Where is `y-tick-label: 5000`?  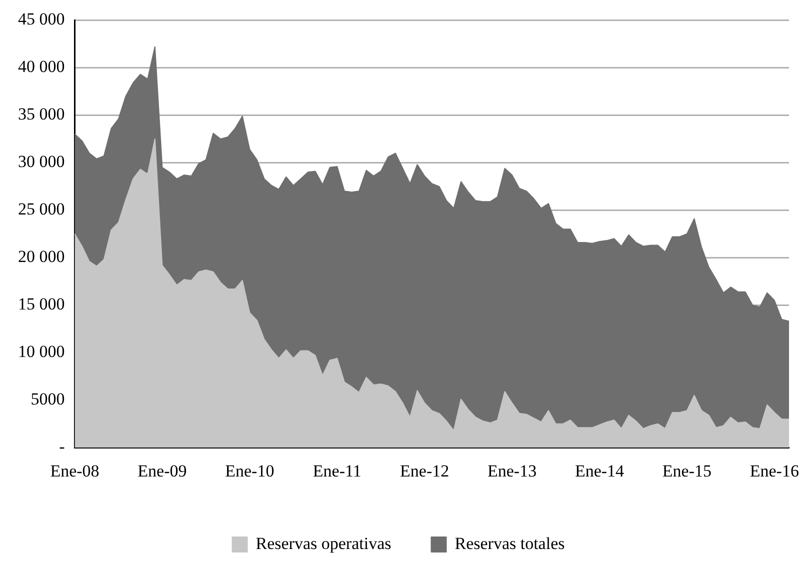
y-tick-label: 5000 is located at coordinates (47, 399).